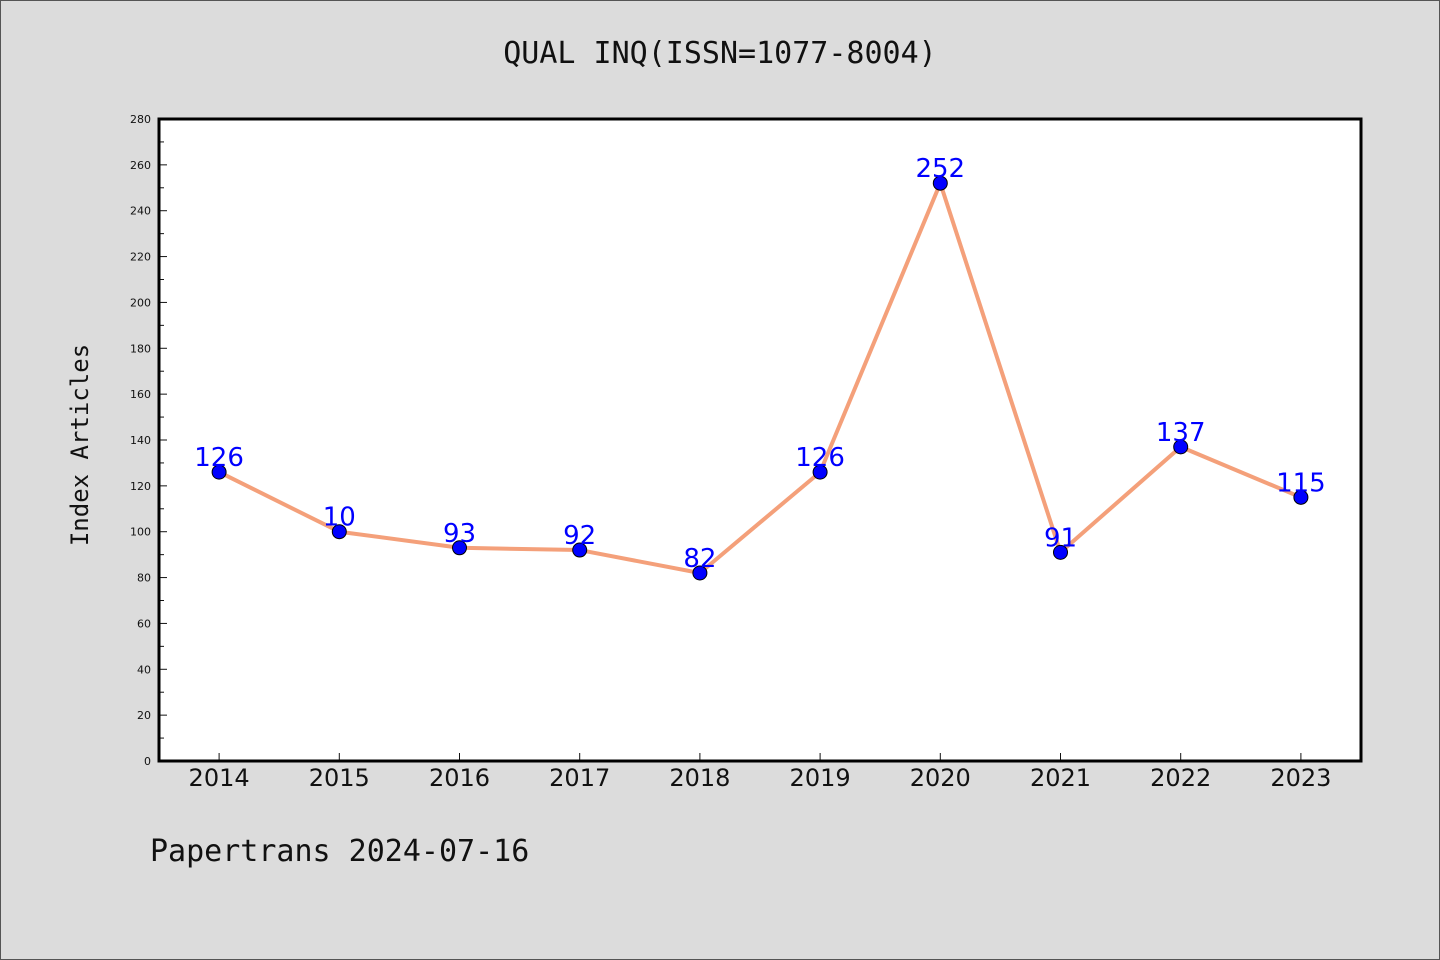  I want to click on x-tick-label: 2016, so click(459, 778).